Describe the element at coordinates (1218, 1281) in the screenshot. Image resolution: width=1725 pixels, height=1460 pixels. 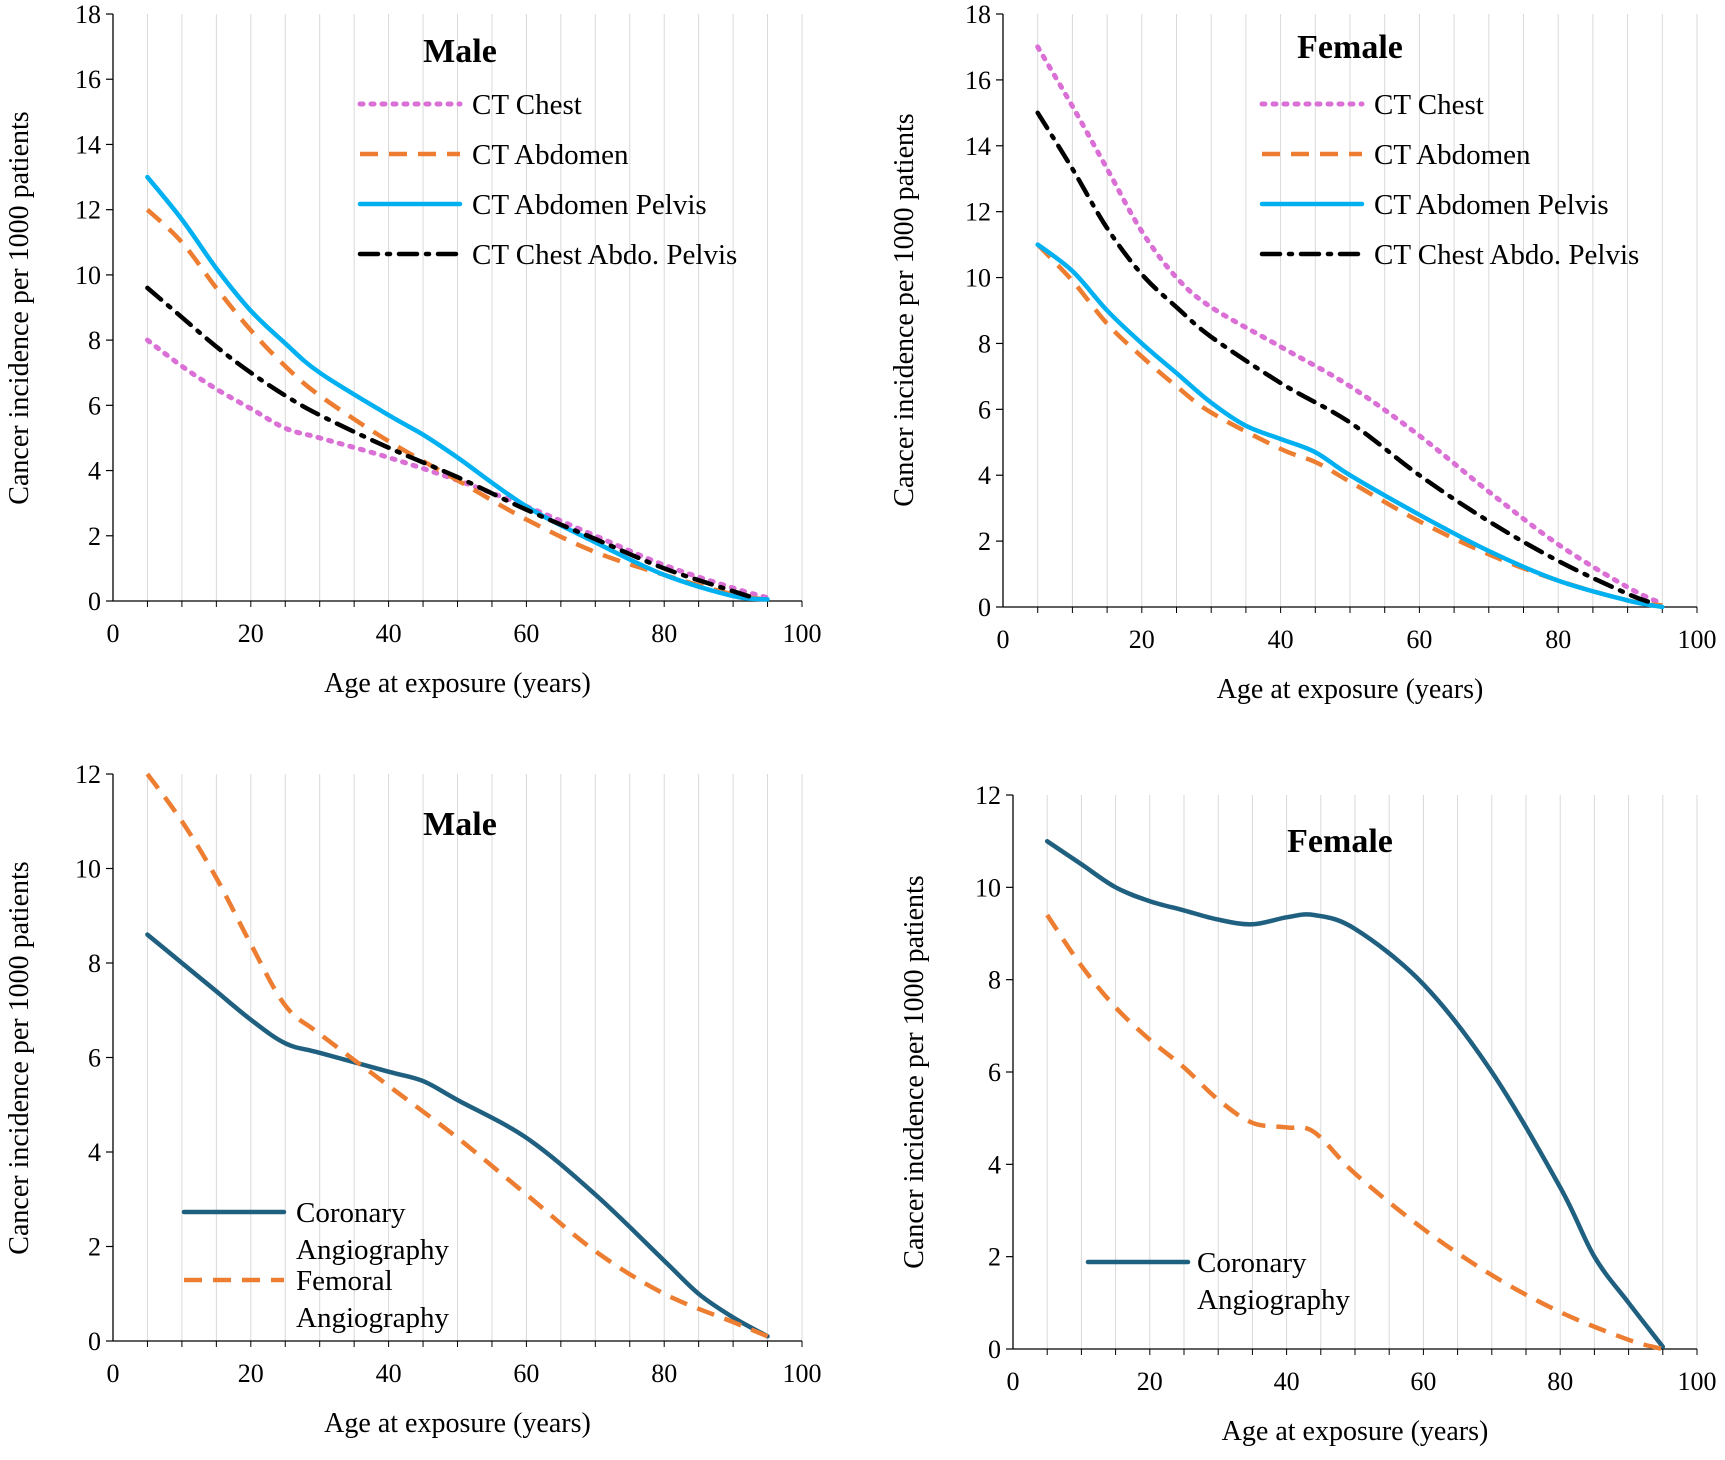
I see `legend: Coronary Angiography` at that location.